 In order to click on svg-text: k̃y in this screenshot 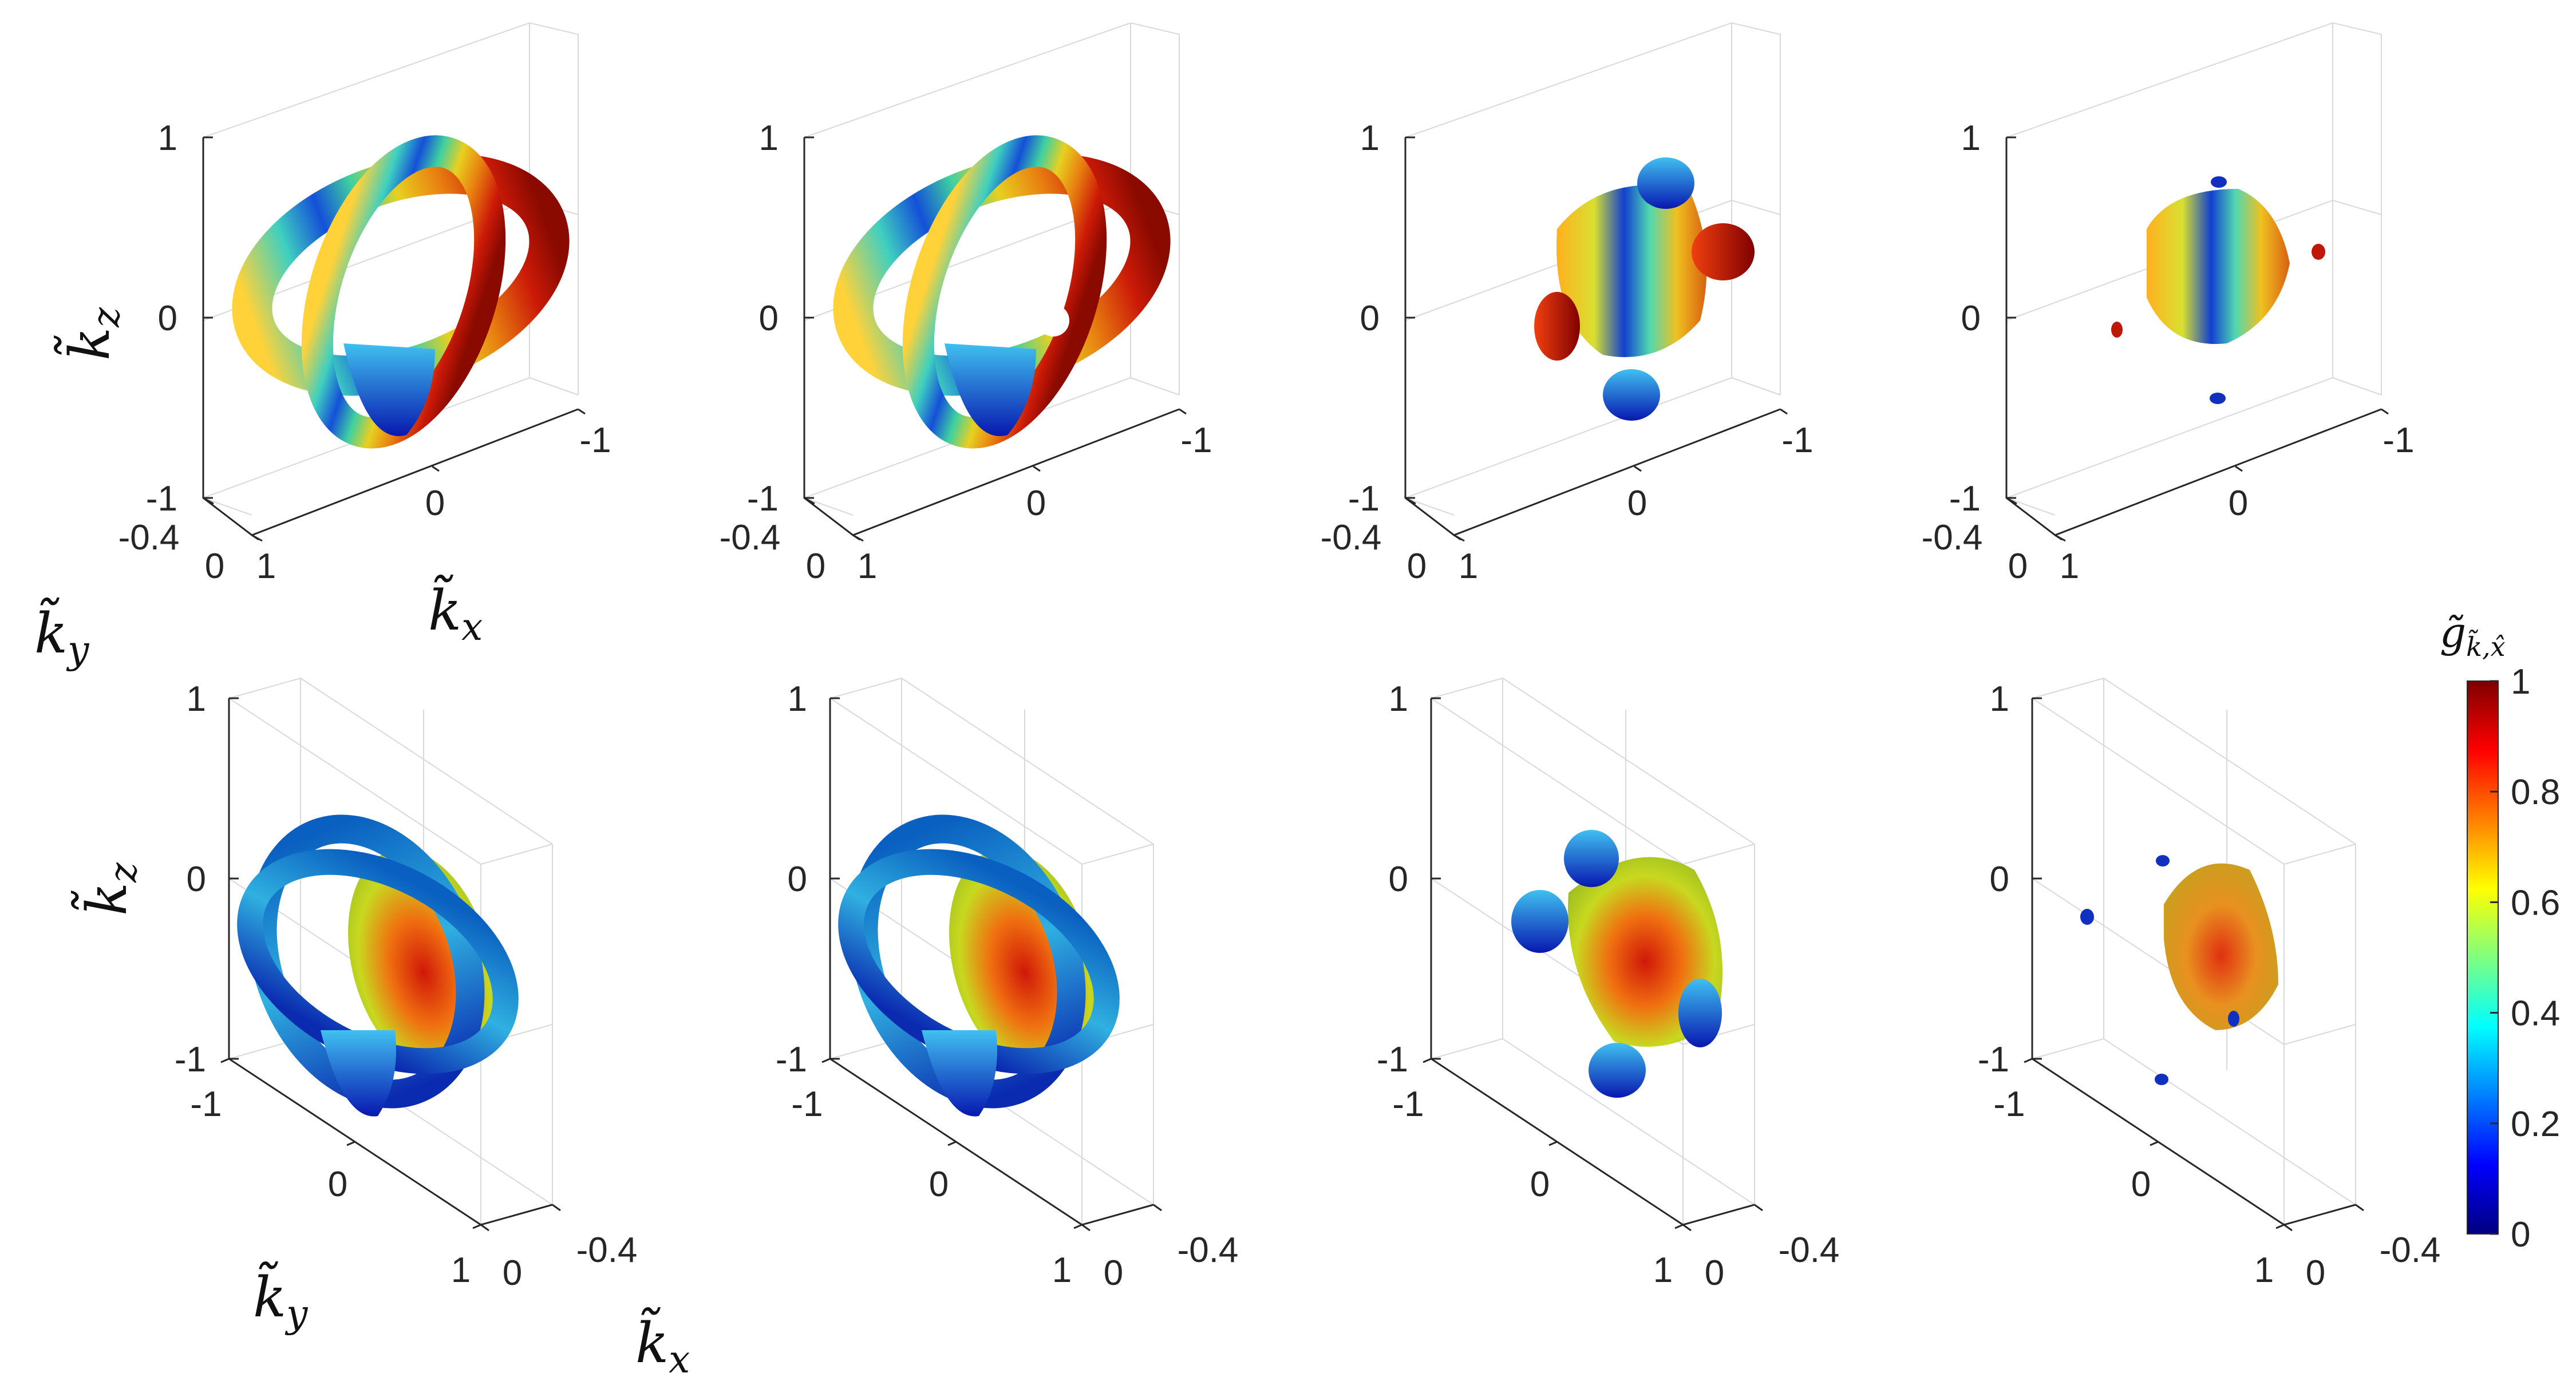, I will do `click(61, 635)`.